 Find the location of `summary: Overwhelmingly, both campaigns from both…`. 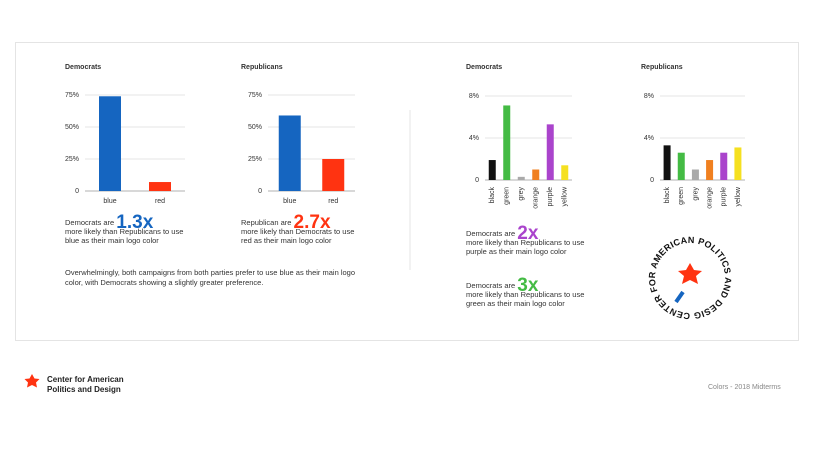

summary: Overwhelmingly, both campaigns from both… is located at coordinates (210, 277).